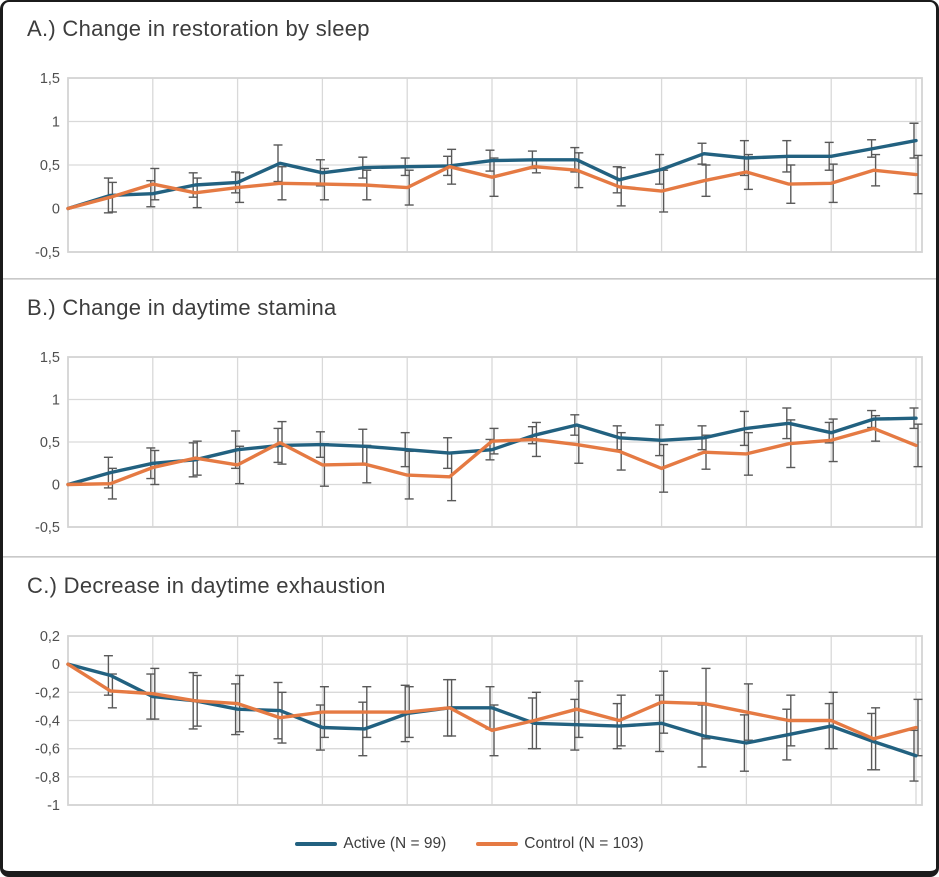 Image resolution: width=939 pixels, height=877 pixels. I want to click on legend-swatch-control-line, so click(497, 844).